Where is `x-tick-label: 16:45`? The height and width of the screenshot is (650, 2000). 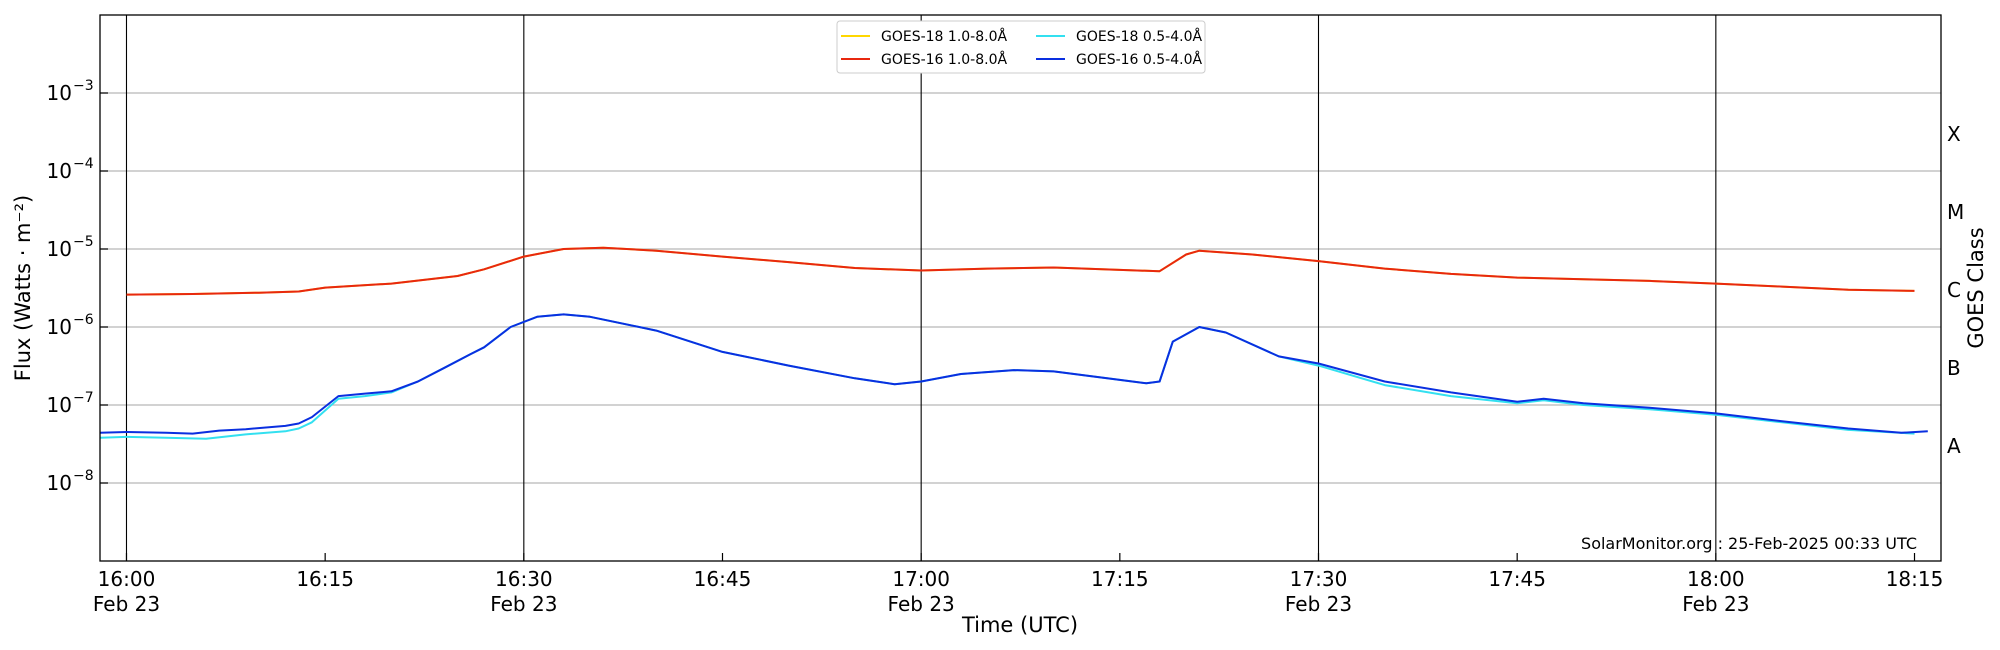 x-tick-label: 16:45 is located at coordinates (723, 579).